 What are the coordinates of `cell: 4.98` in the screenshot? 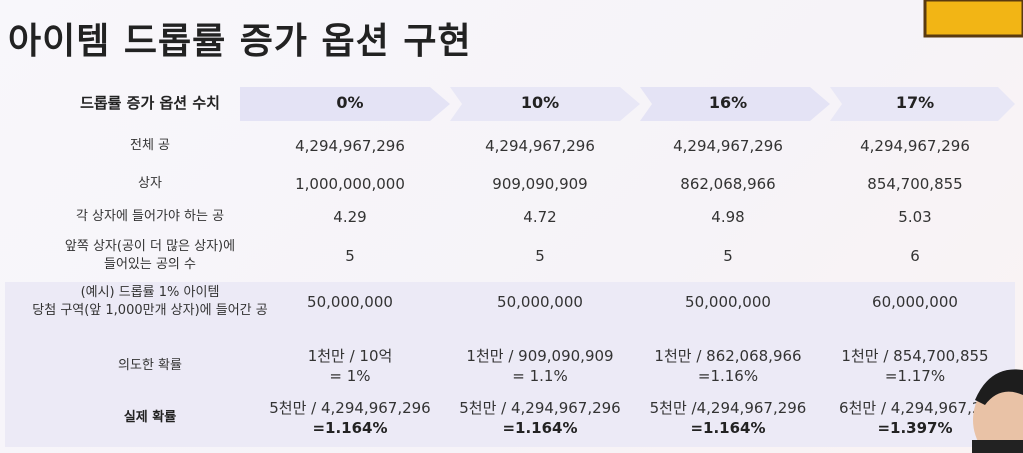 It's located at (727, 217).